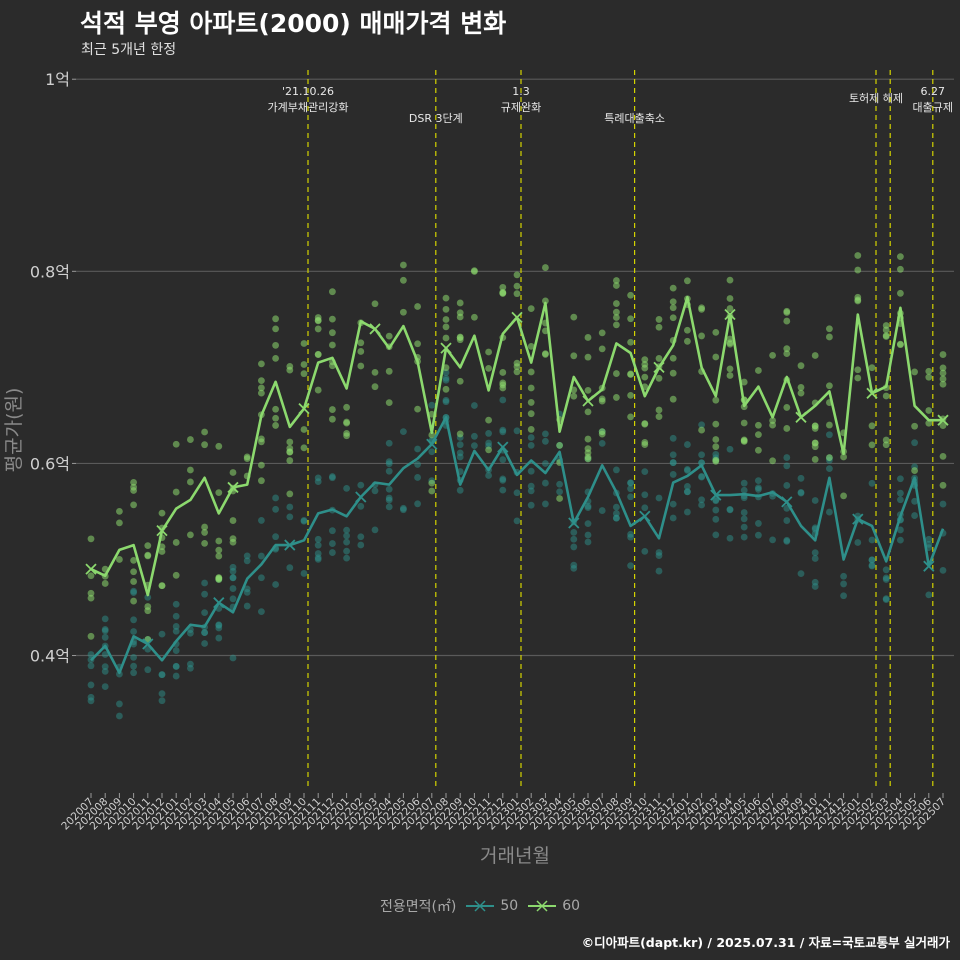 The height and width of the screenshot is (960, 960). I want to click on chart-title: 석적 부영 아파트(2000) 매매가격 변화, so click(293, 23).